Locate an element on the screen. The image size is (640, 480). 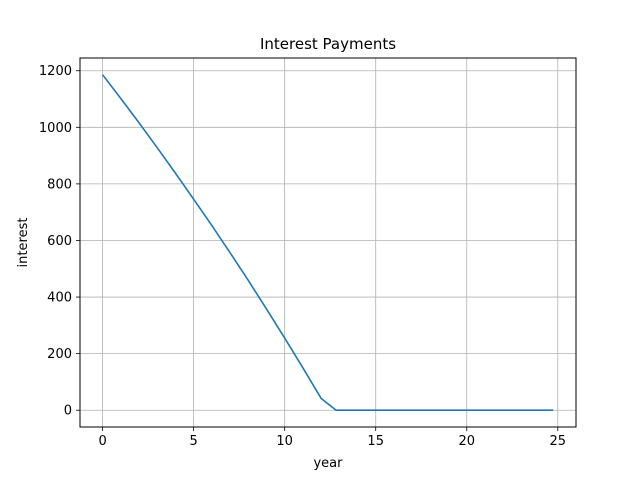
y-tick-label: 400 is located at coordinates (59, 298).